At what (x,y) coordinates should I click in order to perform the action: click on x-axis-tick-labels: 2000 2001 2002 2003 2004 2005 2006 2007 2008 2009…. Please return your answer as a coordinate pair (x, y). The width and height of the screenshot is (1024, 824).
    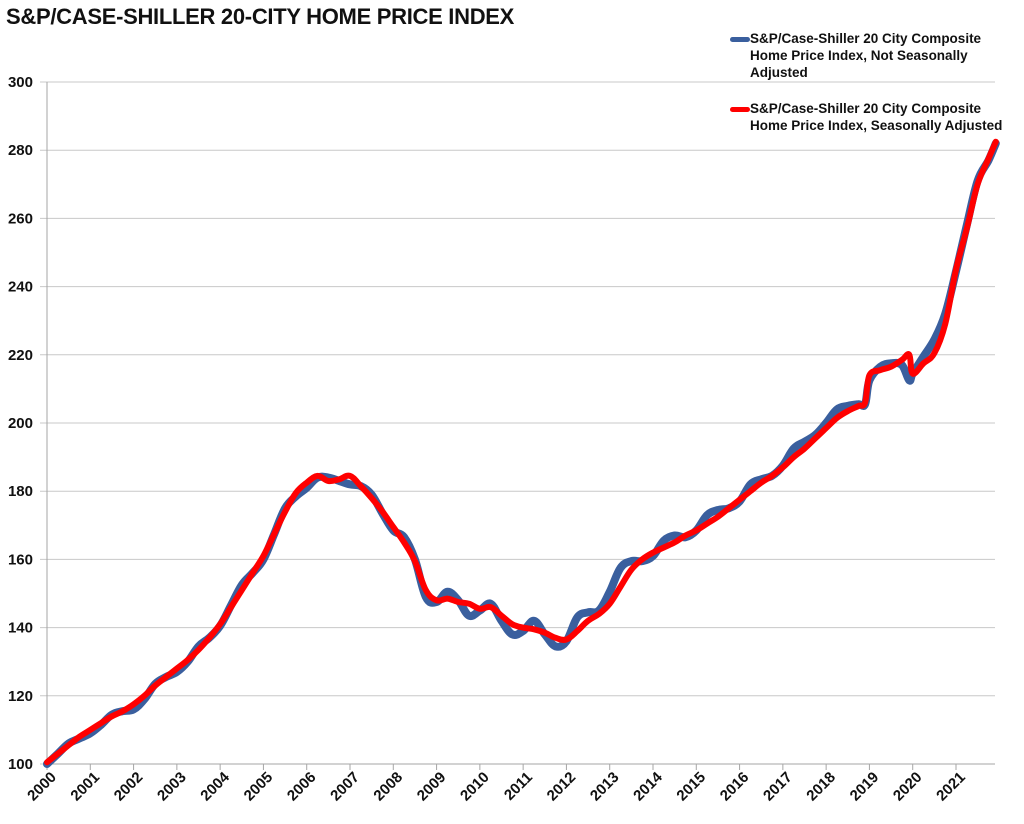
    Looking at the image, I should click on (496, 786).